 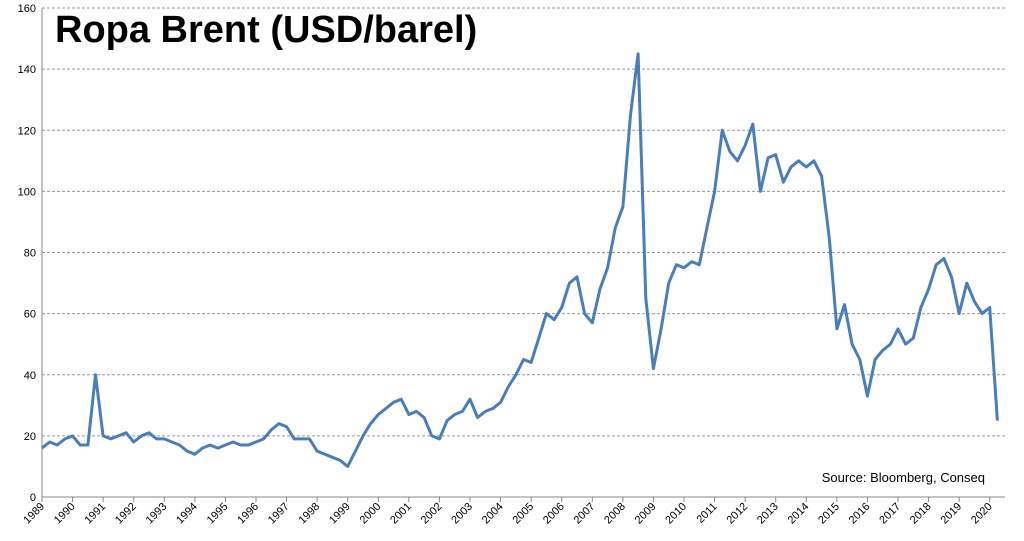 I want to click on x-tick-label: 2004, so click(x=493, y=514).